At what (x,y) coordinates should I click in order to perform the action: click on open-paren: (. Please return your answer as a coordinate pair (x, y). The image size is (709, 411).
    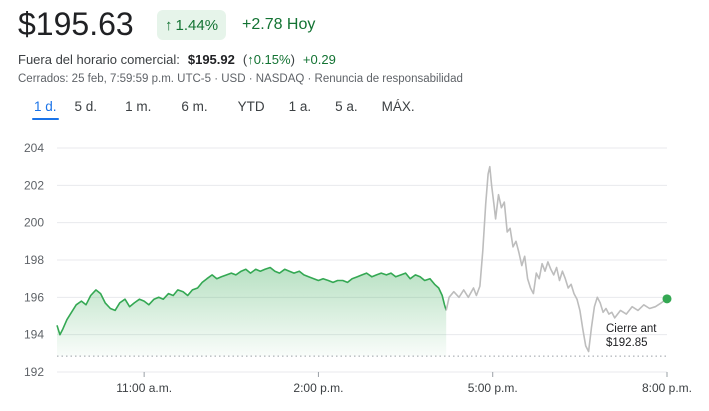
    Looking at the image, I should click on (245, 59).